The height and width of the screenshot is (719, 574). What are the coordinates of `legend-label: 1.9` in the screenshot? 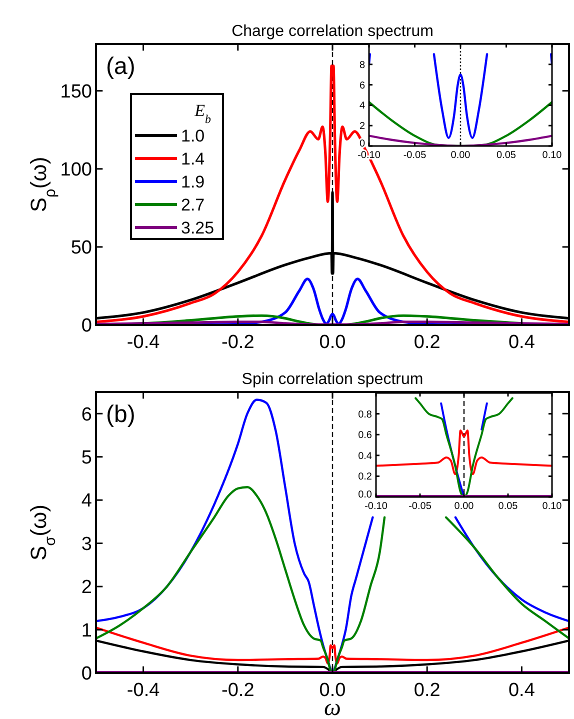 It's located at (193, 182).